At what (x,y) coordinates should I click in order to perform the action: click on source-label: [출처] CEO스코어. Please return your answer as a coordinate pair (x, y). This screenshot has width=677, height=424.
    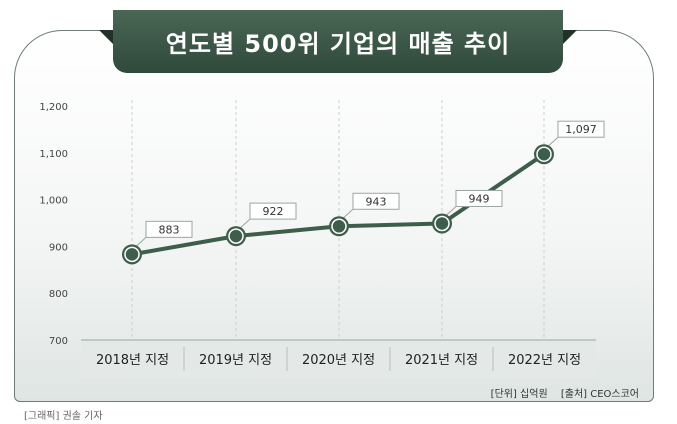
    Looking at the image, I should click on (599, 394).